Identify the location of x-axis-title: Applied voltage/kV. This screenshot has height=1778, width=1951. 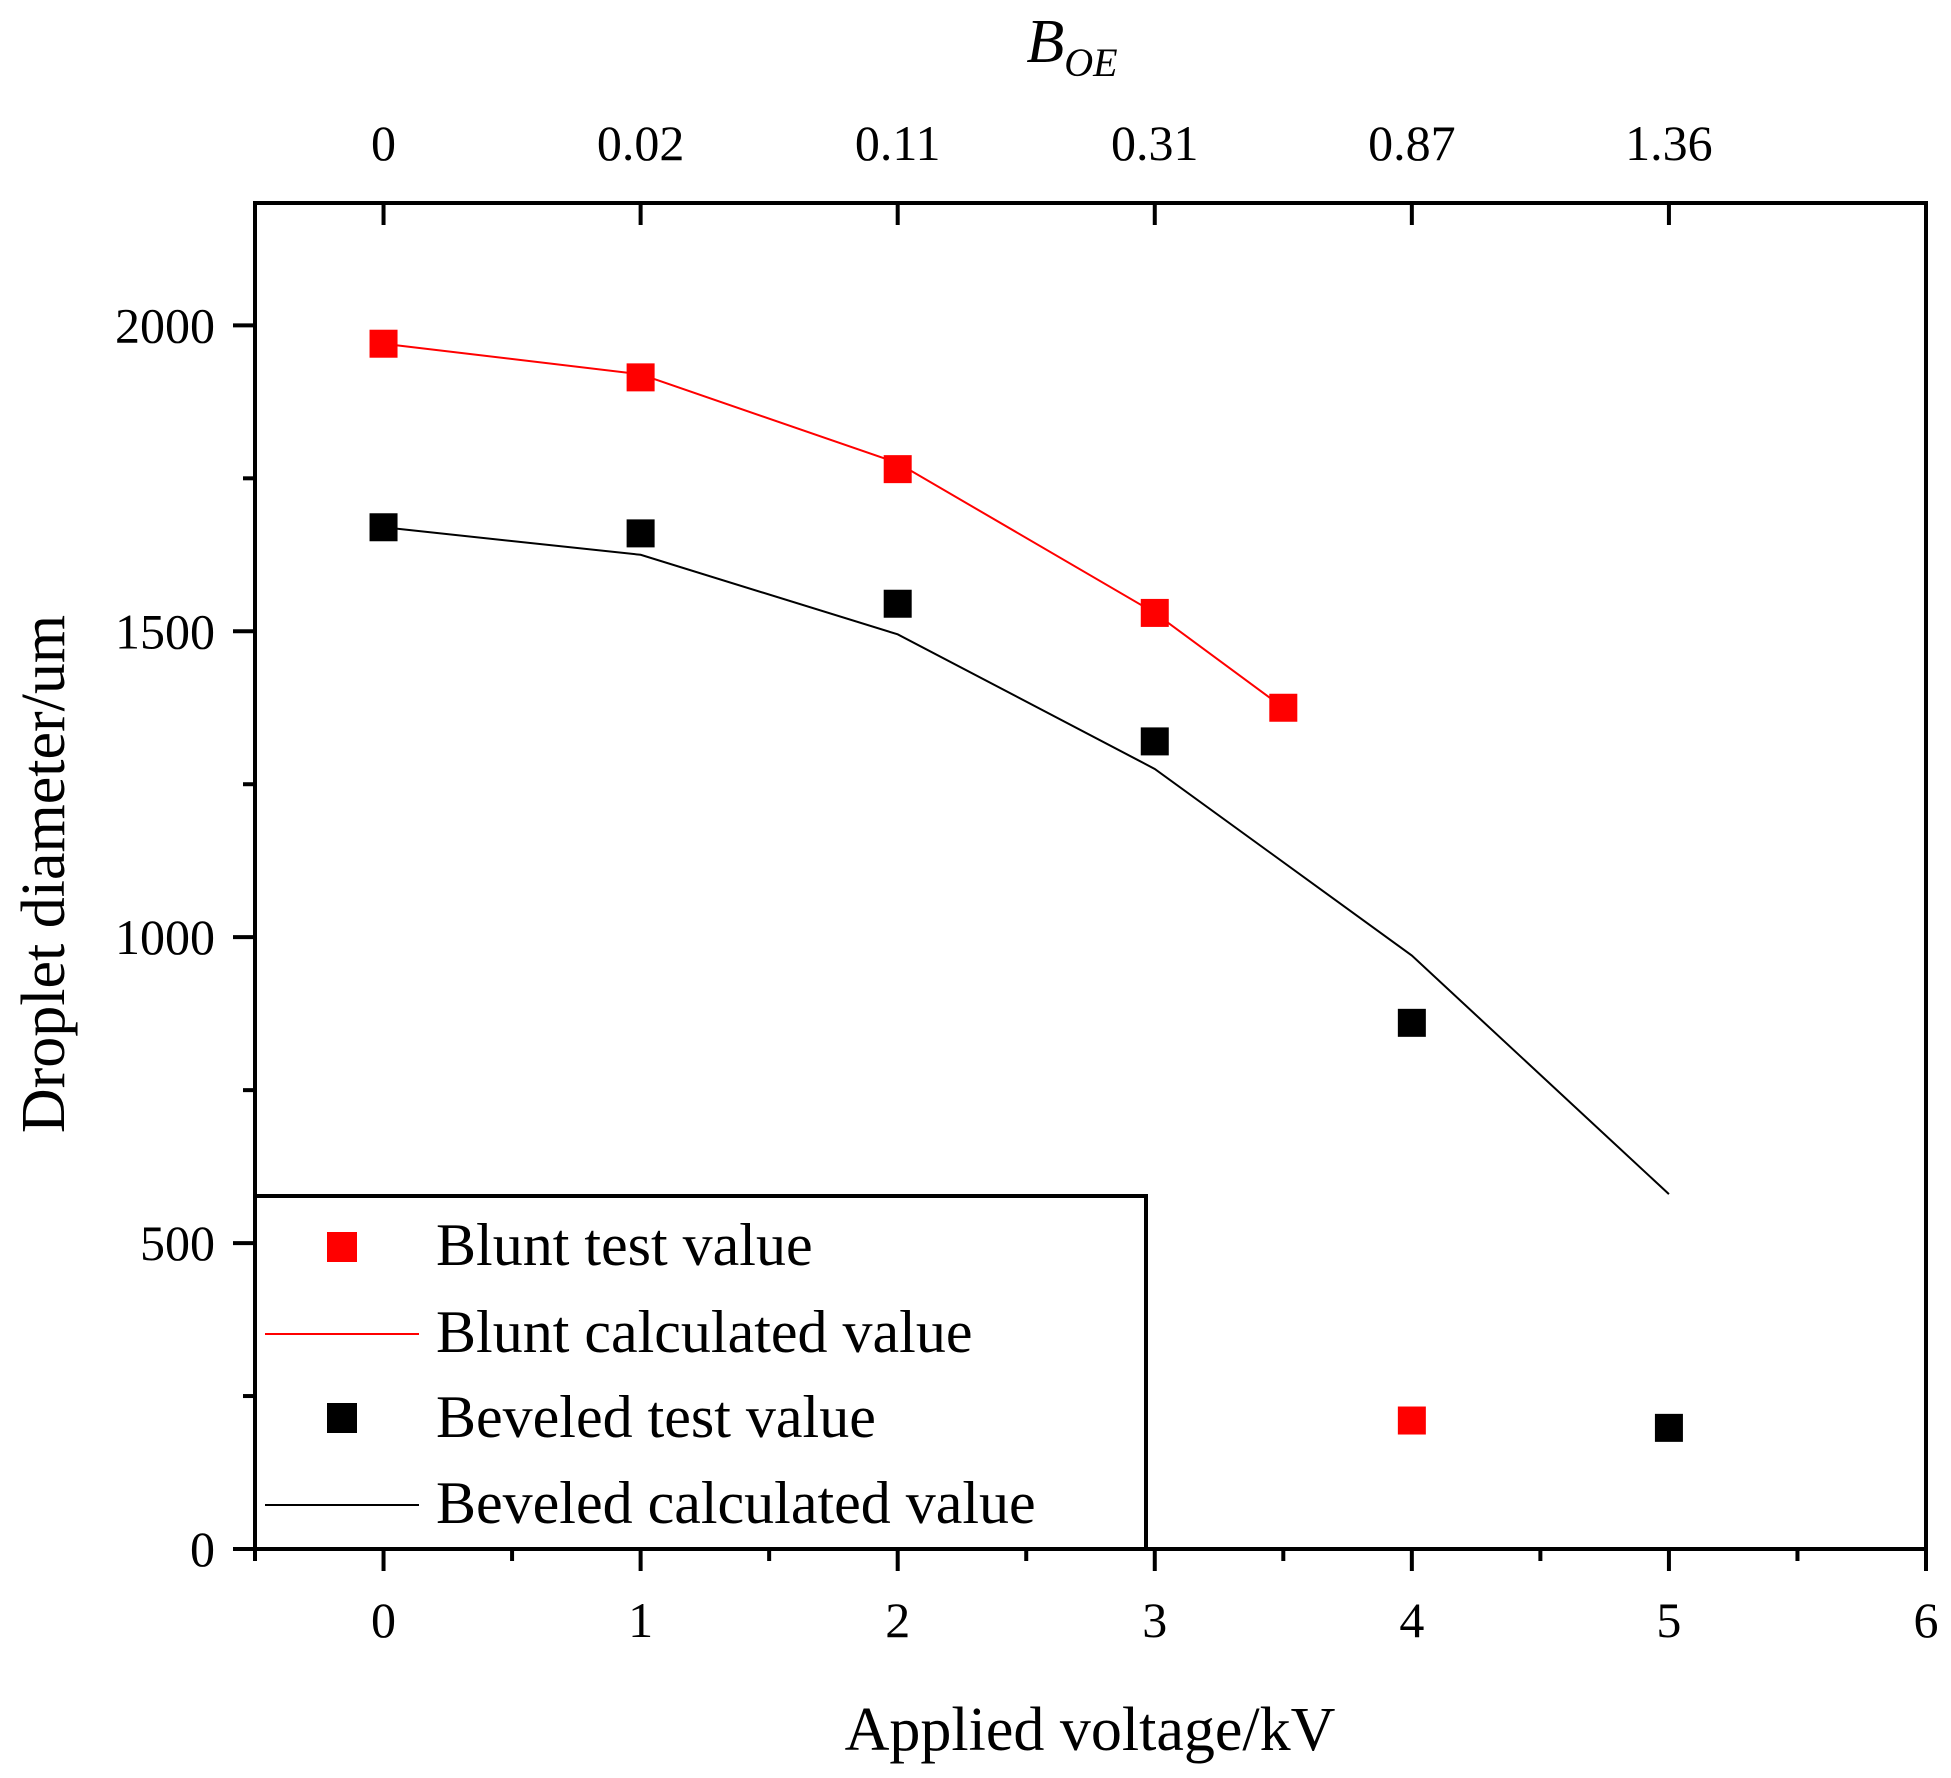
(1090, 1730).